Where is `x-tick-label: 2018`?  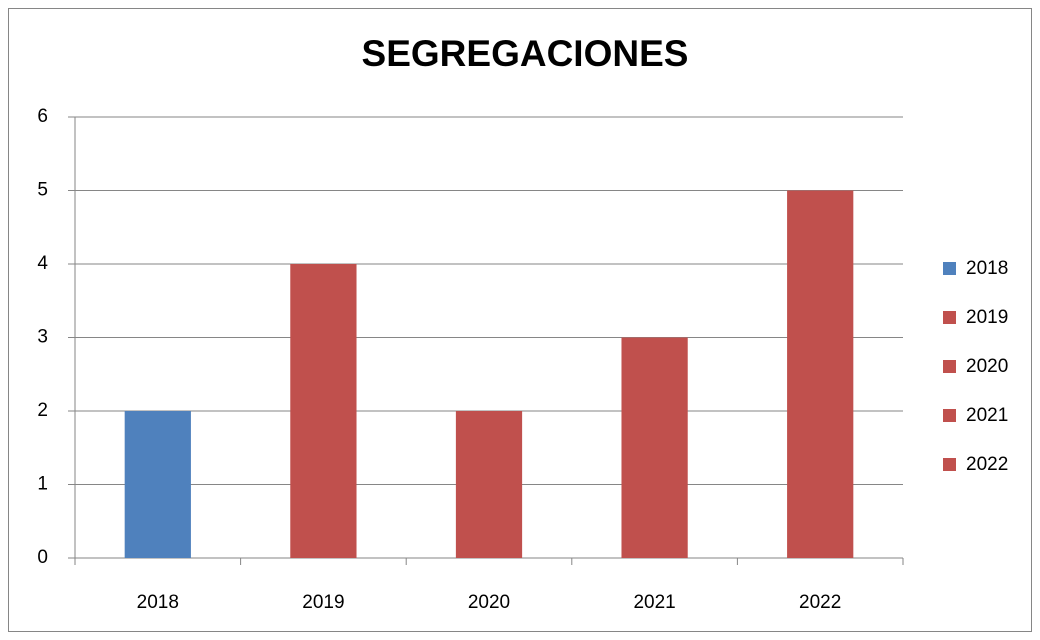 x-tick-label: 2018 is located at coordinates (158, 602).